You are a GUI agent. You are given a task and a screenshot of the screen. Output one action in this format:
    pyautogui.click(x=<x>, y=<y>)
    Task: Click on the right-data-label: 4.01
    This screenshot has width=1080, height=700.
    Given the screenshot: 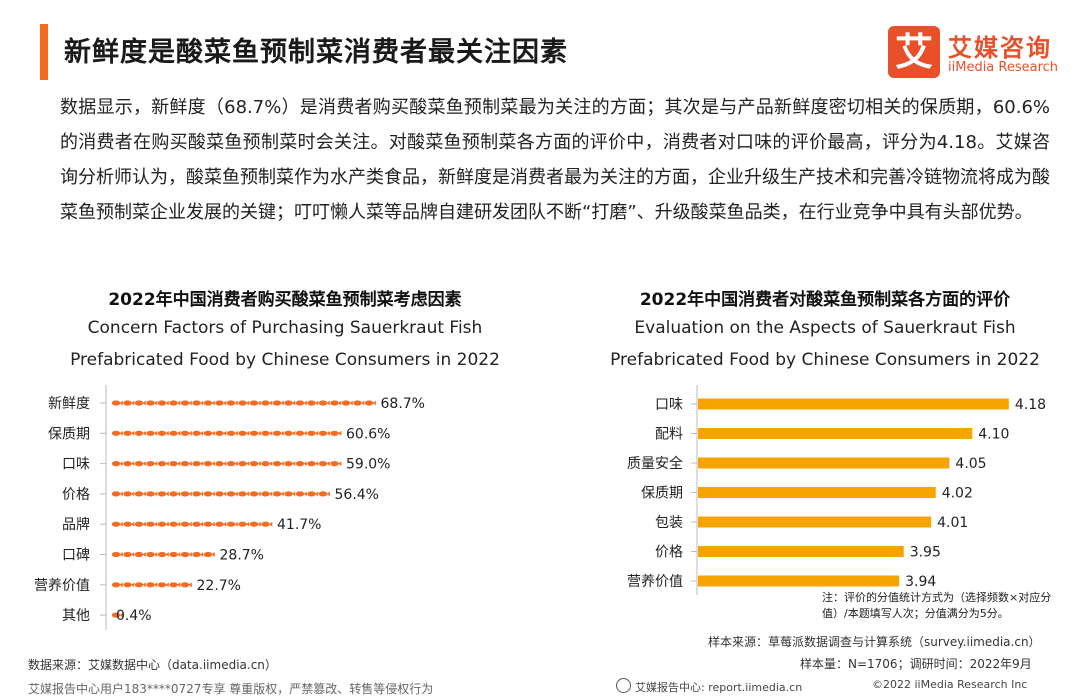 What is the action you would take?
    pyautogui.click(x=952, y=523)
    